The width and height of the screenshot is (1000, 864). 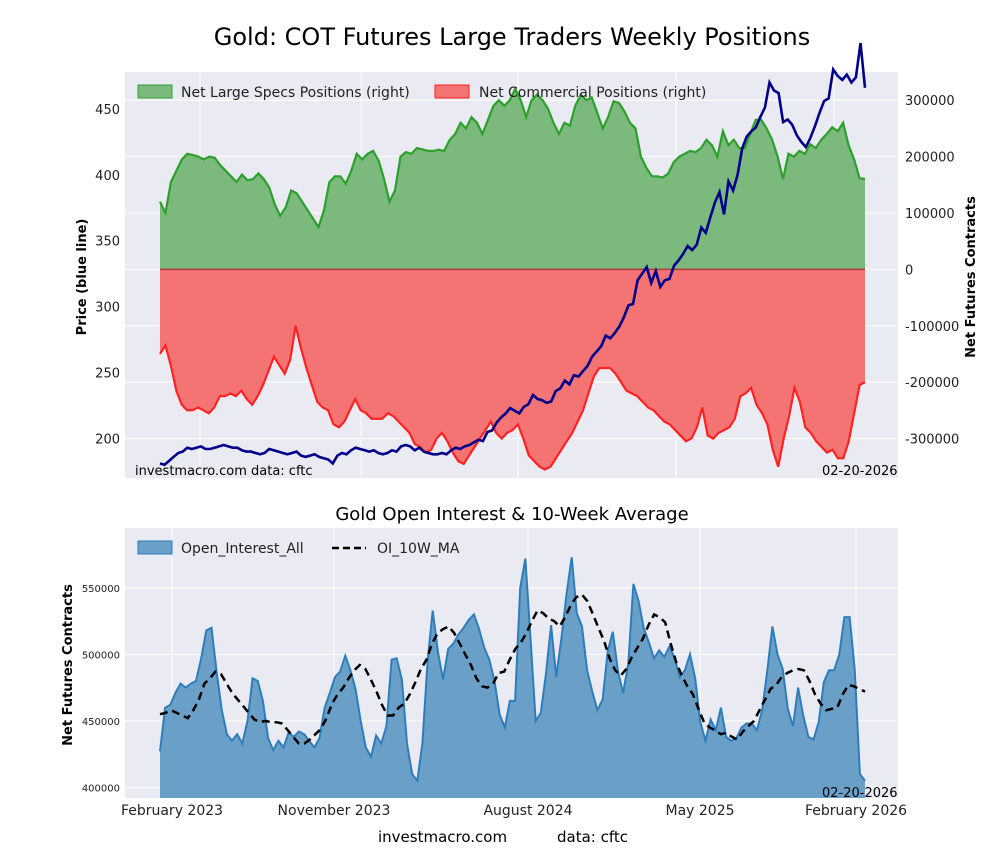 I want to click on comm-line, so click(x=512, y=398).